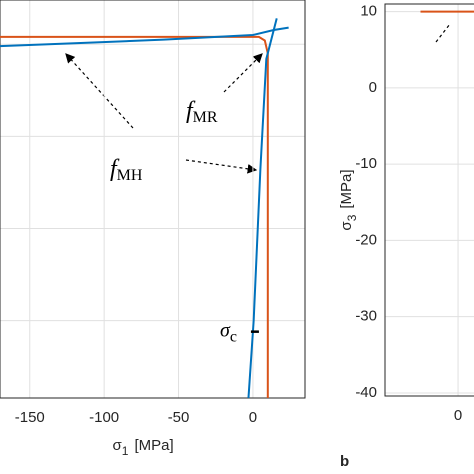 Image resolution: width=474 pixels, height=474 pixels. I want to click on axis-label: σ3 [MPa], so click(348, 199).